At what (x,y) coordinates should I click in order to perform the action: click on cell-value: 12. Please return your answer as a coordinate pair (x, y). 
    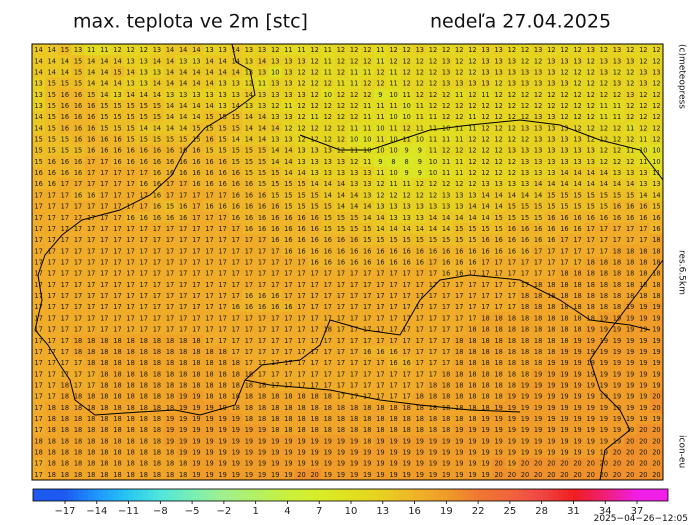
    Looking at the image, I should click on (433, 106).